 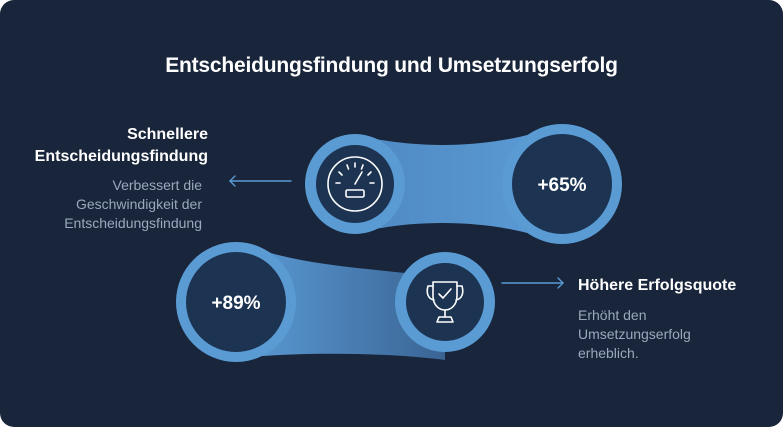 I want to click on top-stat-value: +65%, so click(x=561, y=185).